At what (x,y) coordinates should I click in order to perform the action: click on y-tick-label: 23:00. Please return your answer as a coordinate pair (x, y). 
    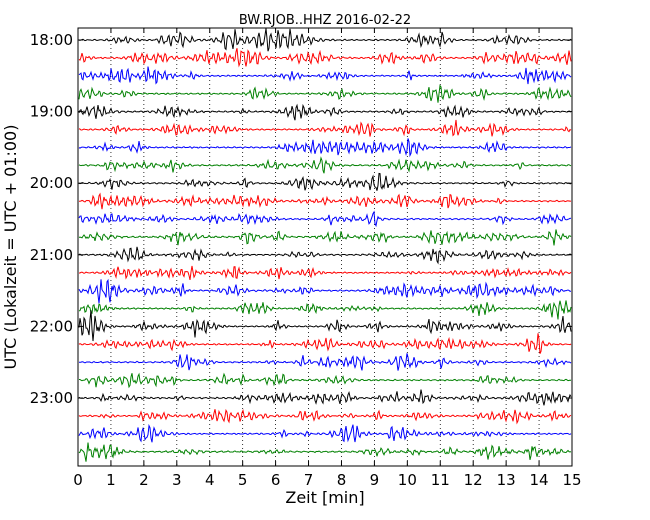
    Looking at the image, I should click on (51, 398).